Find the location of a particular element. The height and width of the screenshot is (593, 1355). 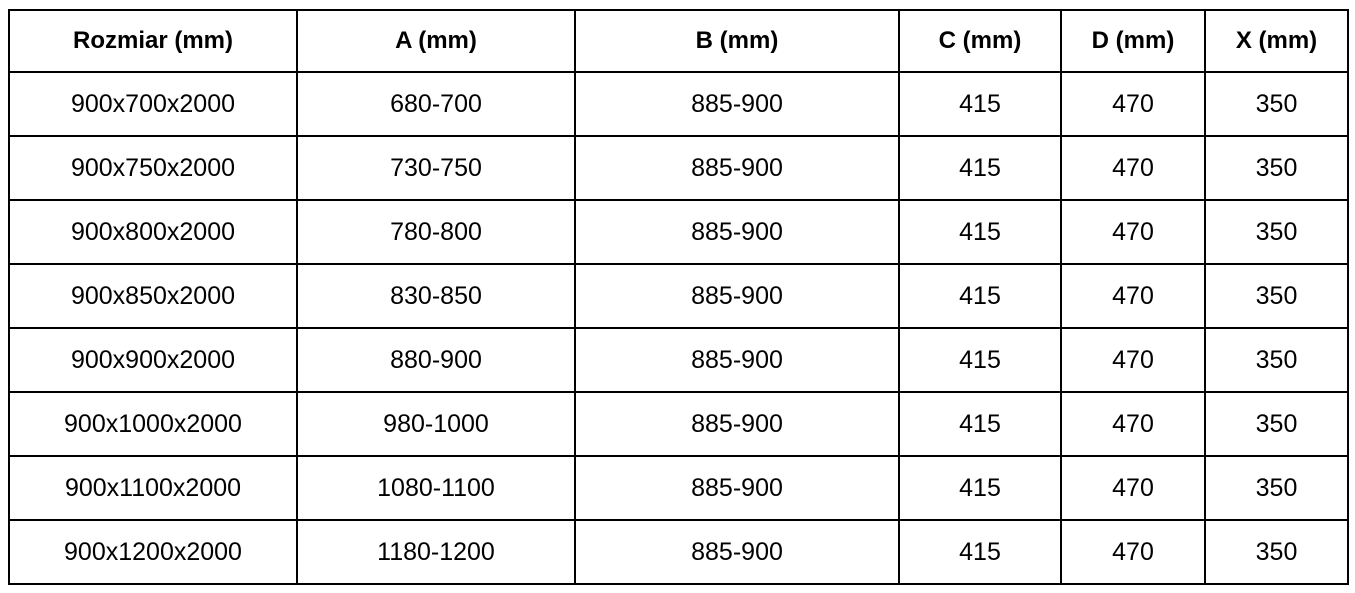

table-row: 900x1200x2000 1180-1200 885-900 415 470 350 is located at coordinates (678, 552).